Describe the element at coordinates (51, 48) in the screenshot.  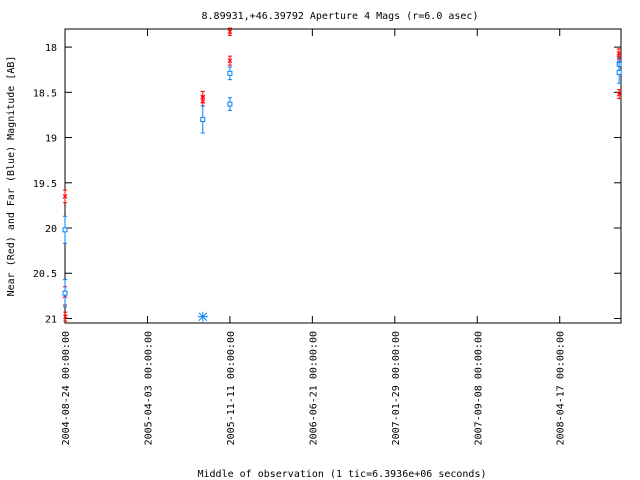
I see `y-tick-label: 18` at that location.